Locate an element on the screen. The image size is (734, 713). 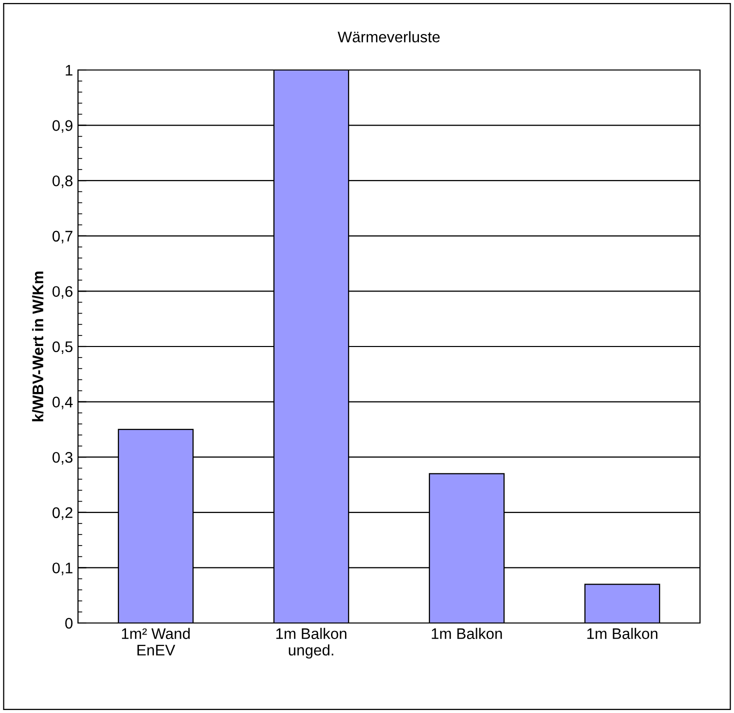
y-tick-label: 1 is located at coordinates (69, 70).